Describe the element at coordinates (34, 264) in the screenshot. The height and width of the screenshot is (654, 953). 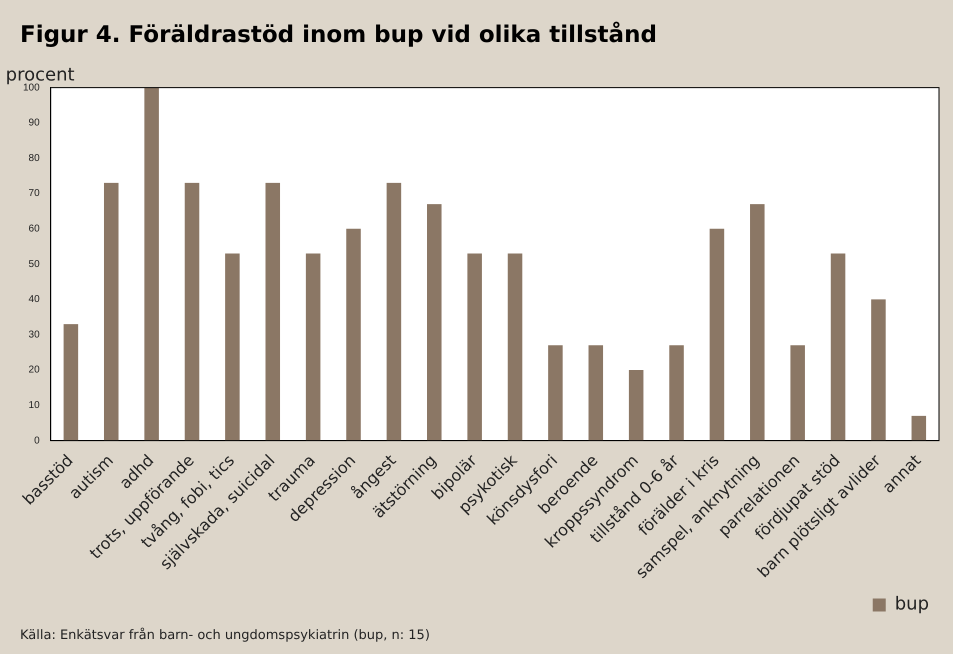
I see `y-tick-label: 50` at that location.